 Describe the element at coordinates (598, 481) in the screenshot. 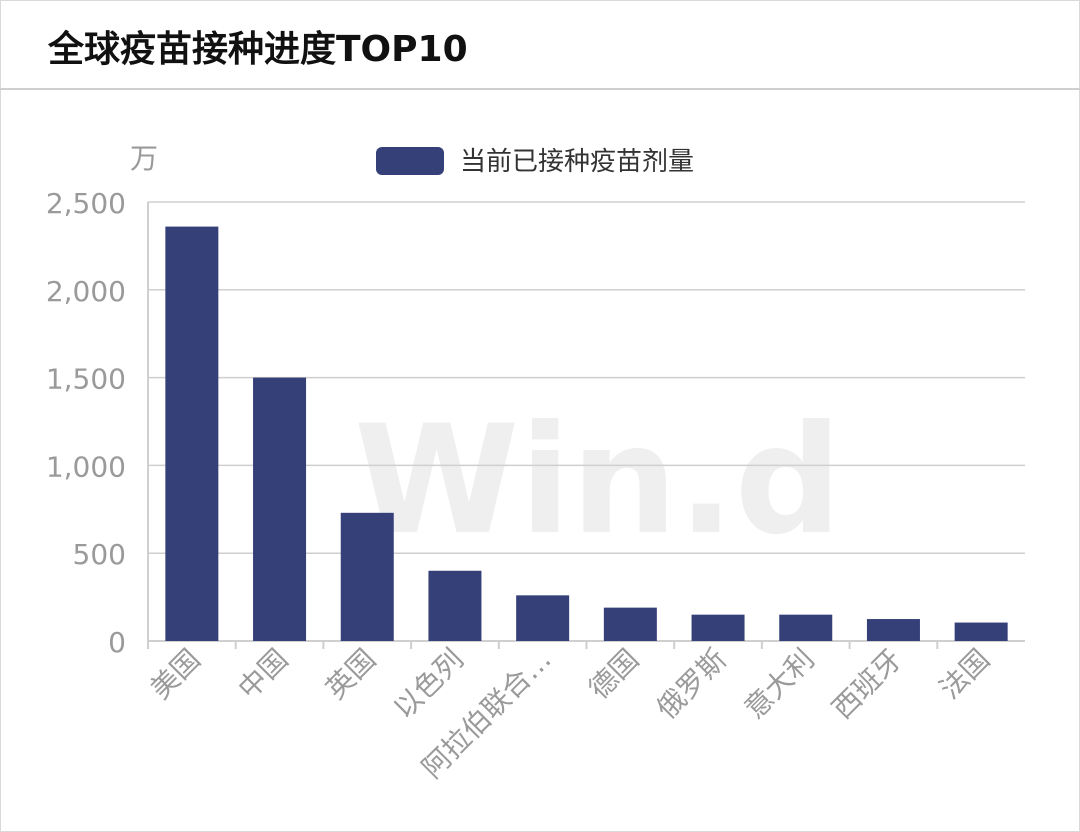

I see `watermark-text: Win.d` at that location.